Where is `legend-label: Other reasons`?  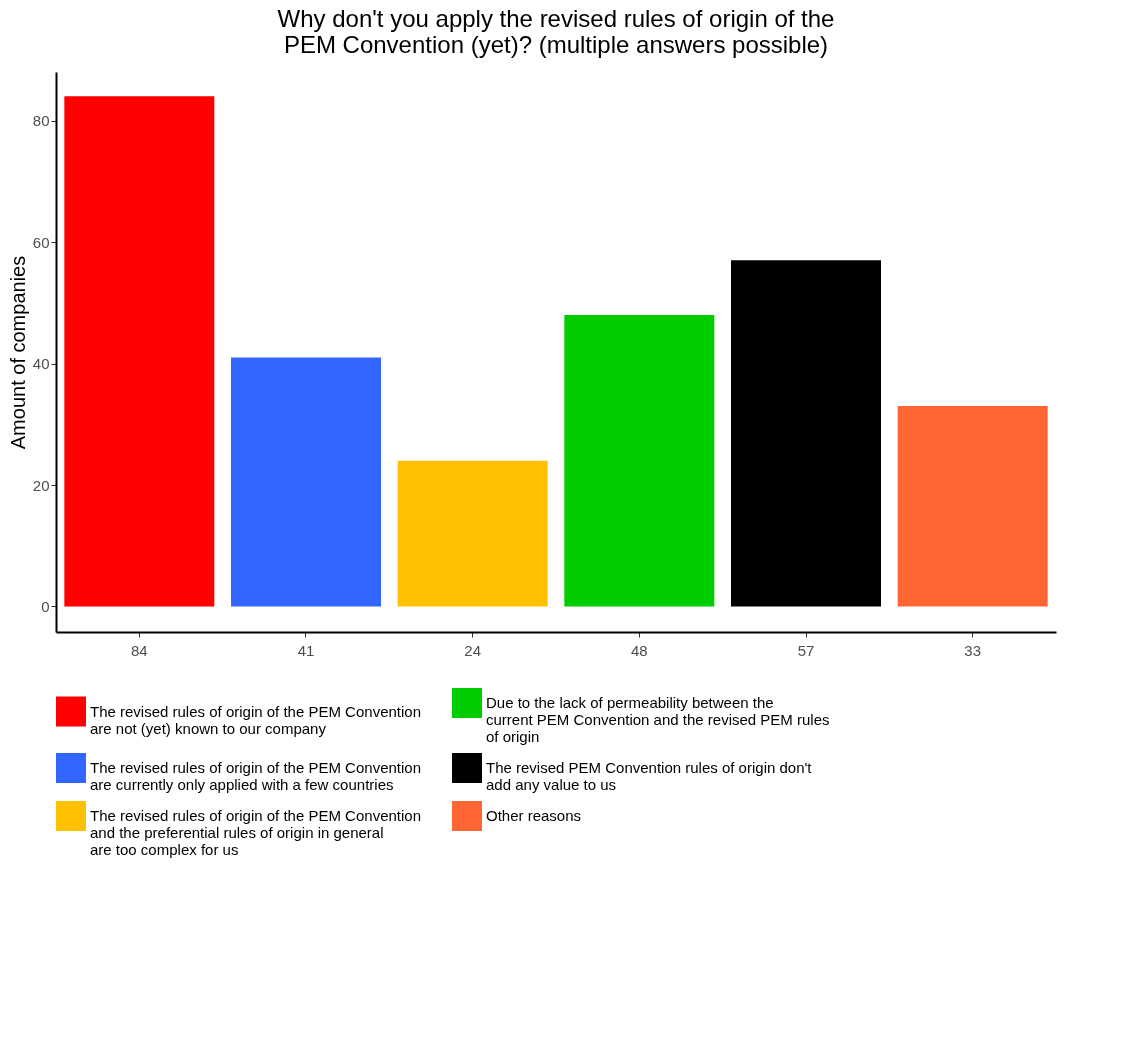
legend-label: Other reasons is located at coordinates (534, 815).